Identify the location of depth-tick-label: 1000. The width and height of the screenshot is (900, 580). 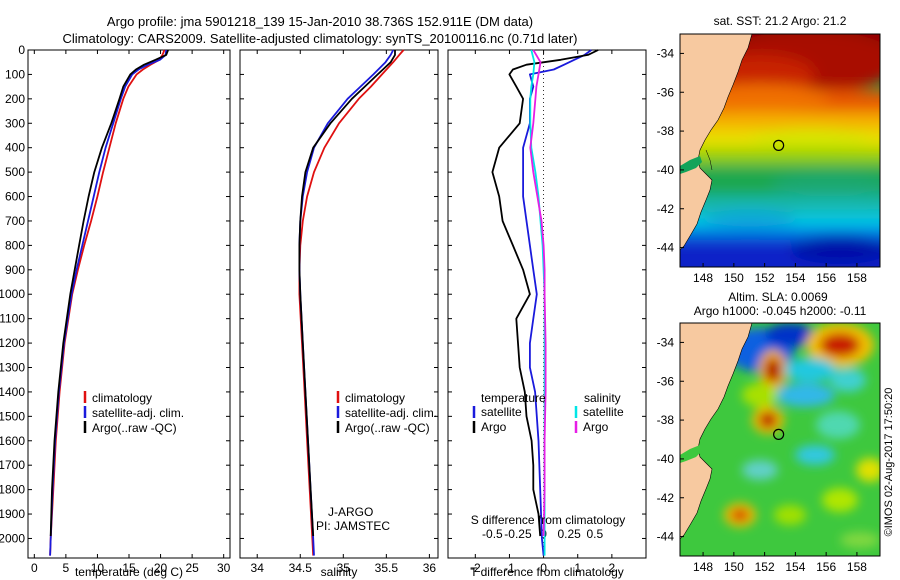
(12, 294).